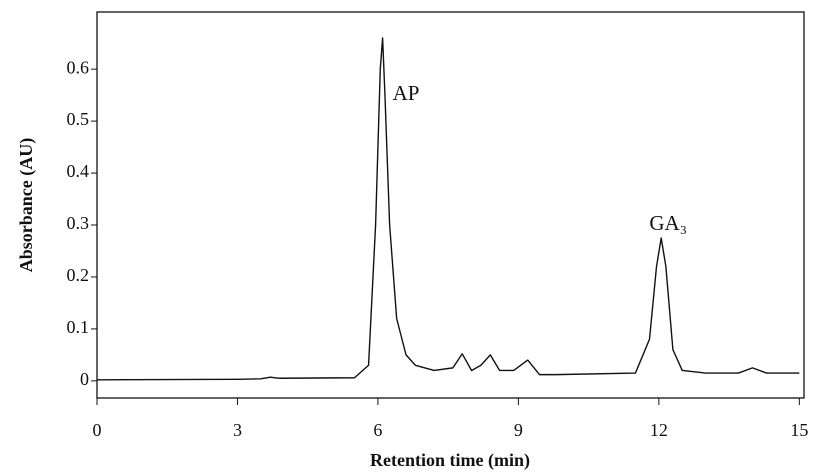  What do you see at coordinates (237, 430) in the screenshot?
I see `x-tick-label: 3` at bounding box center [237, 430].